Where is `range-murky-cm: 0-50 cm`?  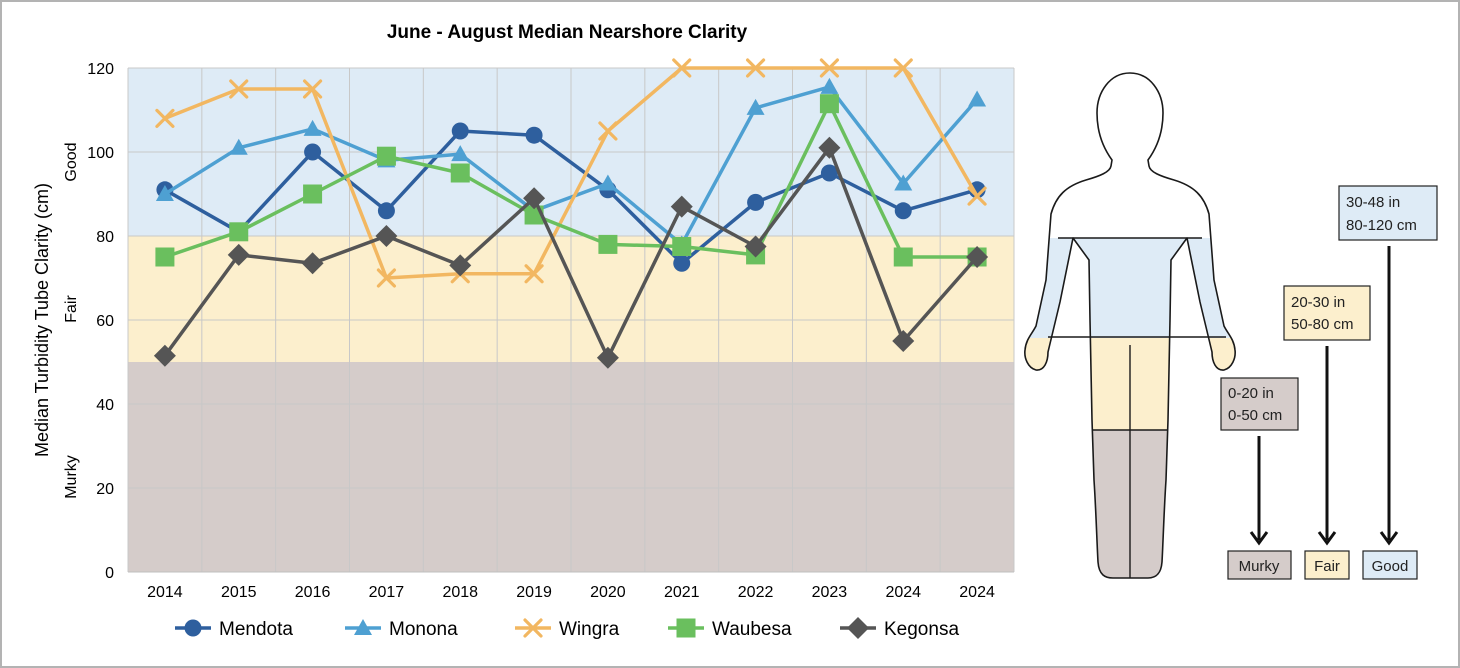
range-murky-cm: 0-50 cm is located at coordinates (1255, 415).